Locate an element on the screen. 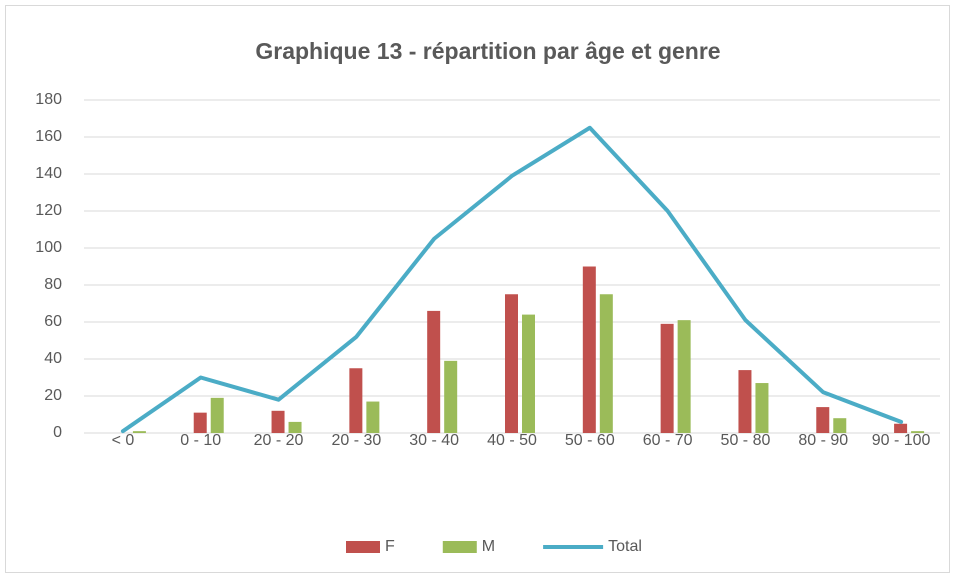 This screenshot has height=578, width=955. y-tick-label: 140 is located at coordinates (48, 173).